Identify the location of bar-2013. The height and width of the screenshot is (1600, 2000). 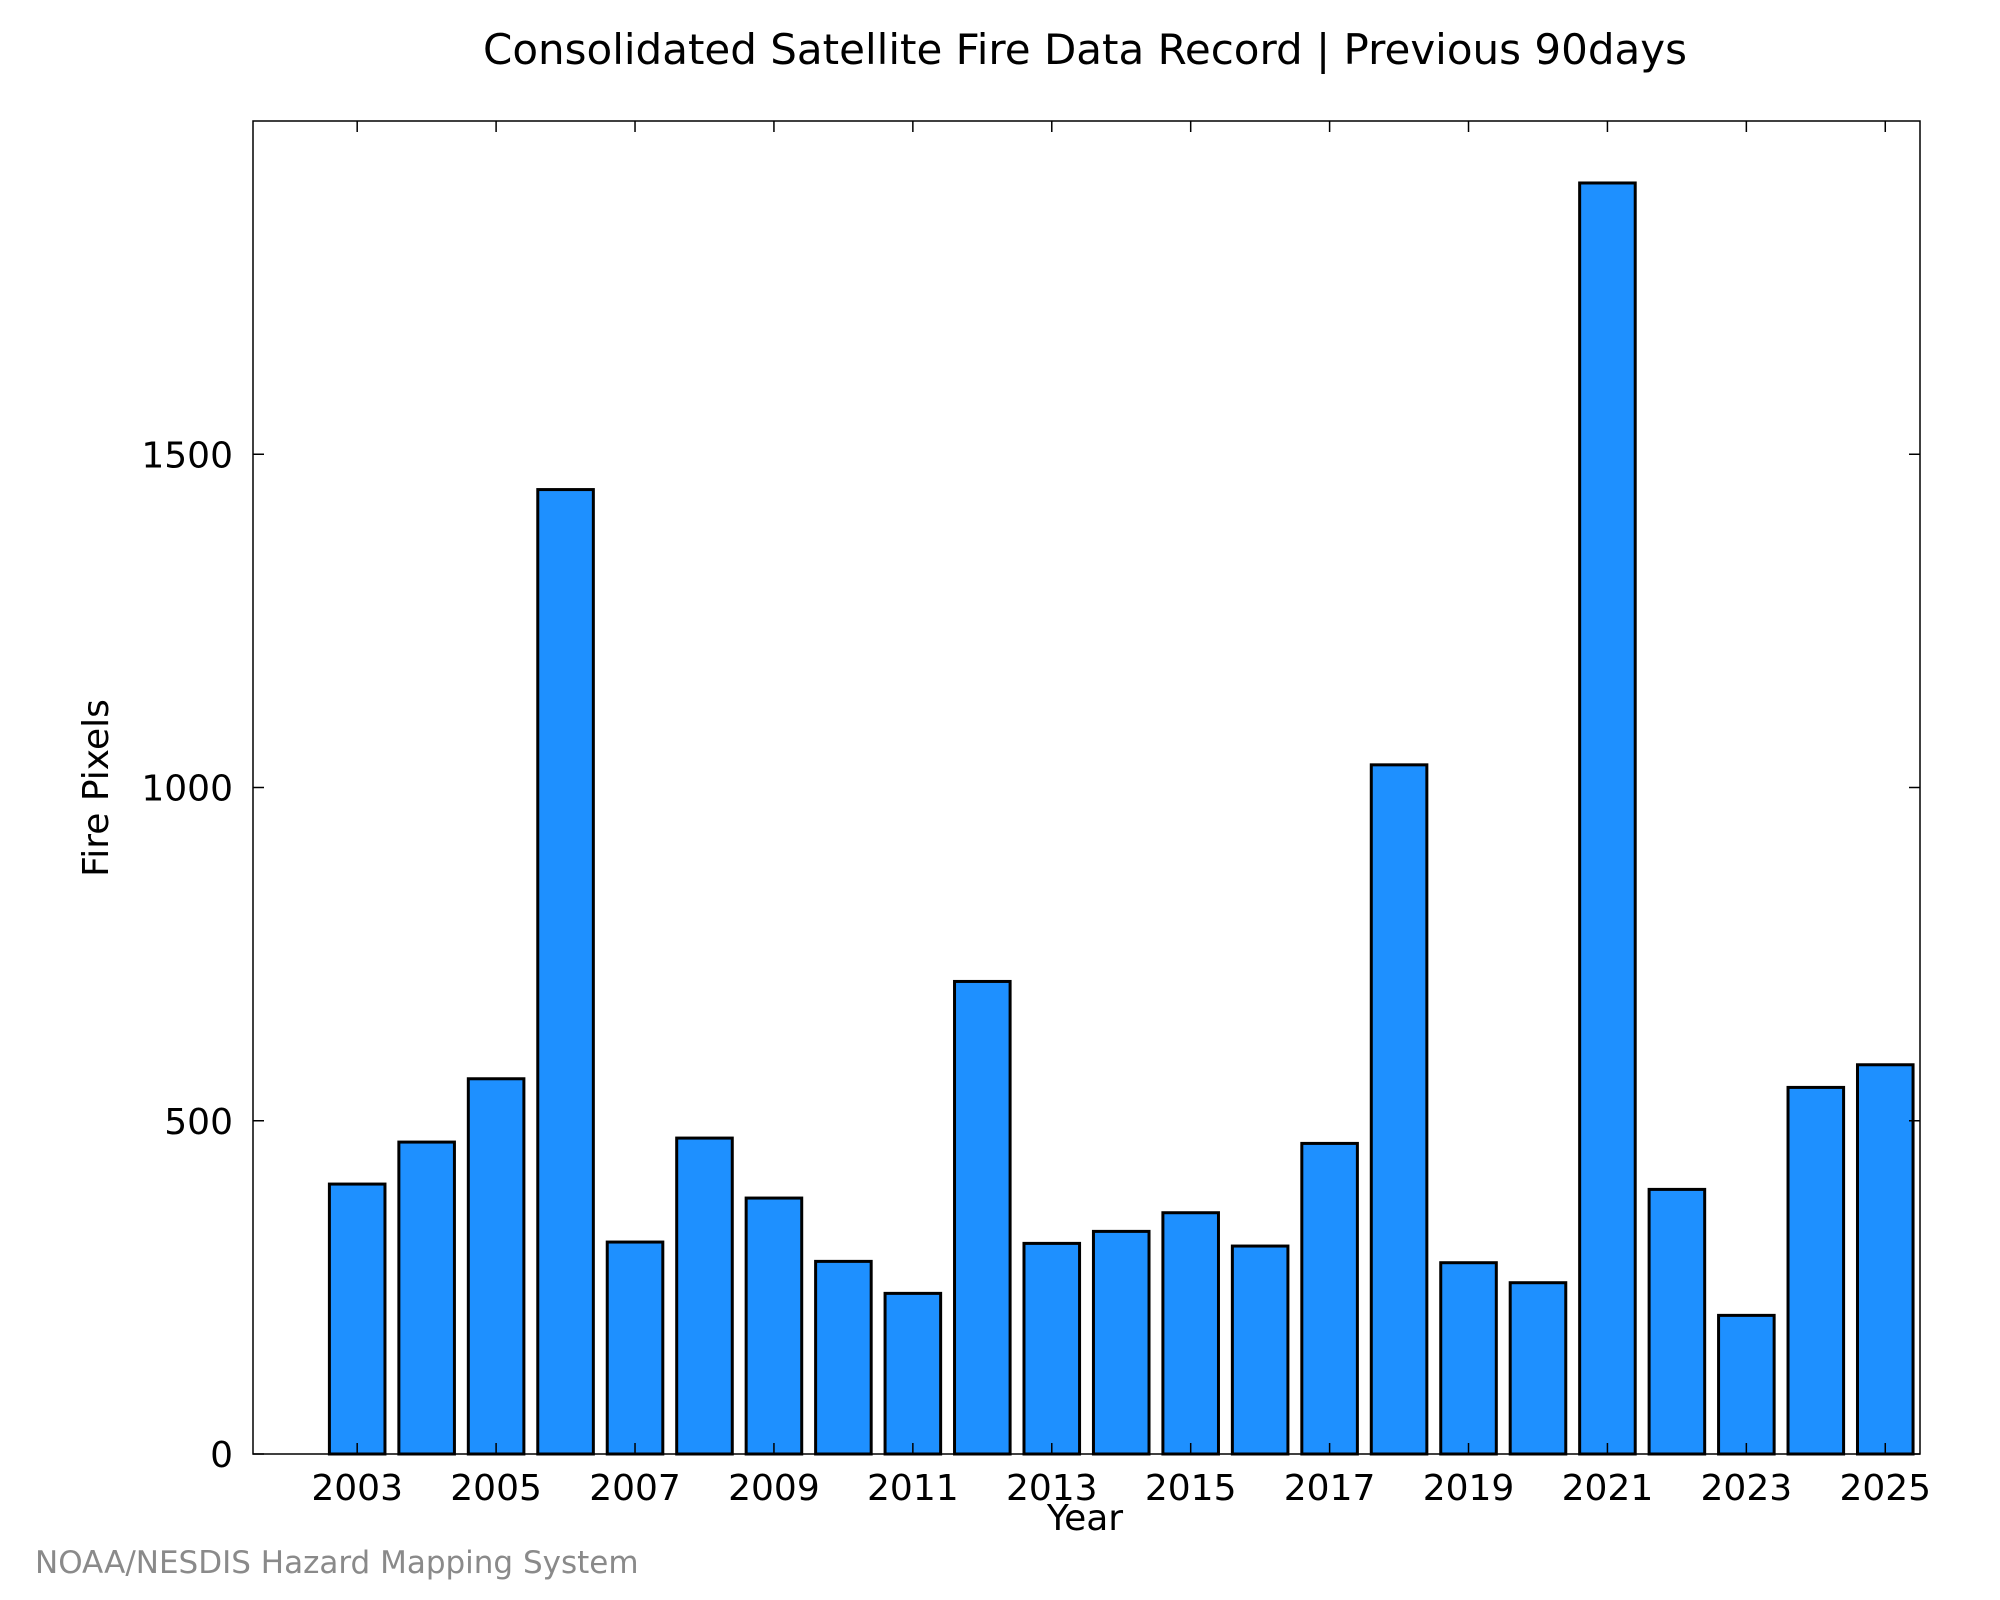
(1052, 1348).